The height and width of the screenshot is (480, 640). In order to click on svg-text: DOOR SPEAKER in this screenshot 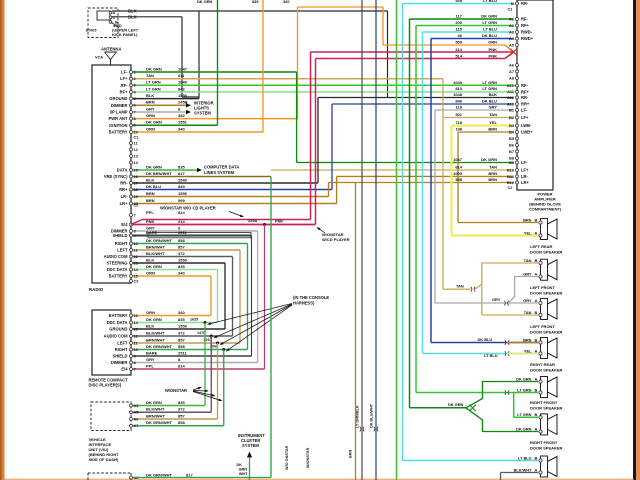, I will do `click(546, 408)`.